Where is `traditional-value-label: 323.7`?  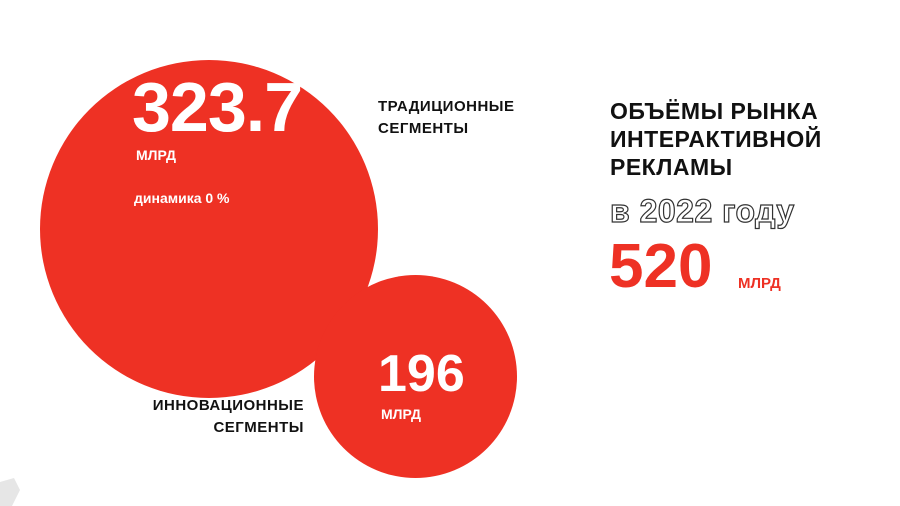 traditional-value-label: 323.7 is located at coordinates (217, 107).